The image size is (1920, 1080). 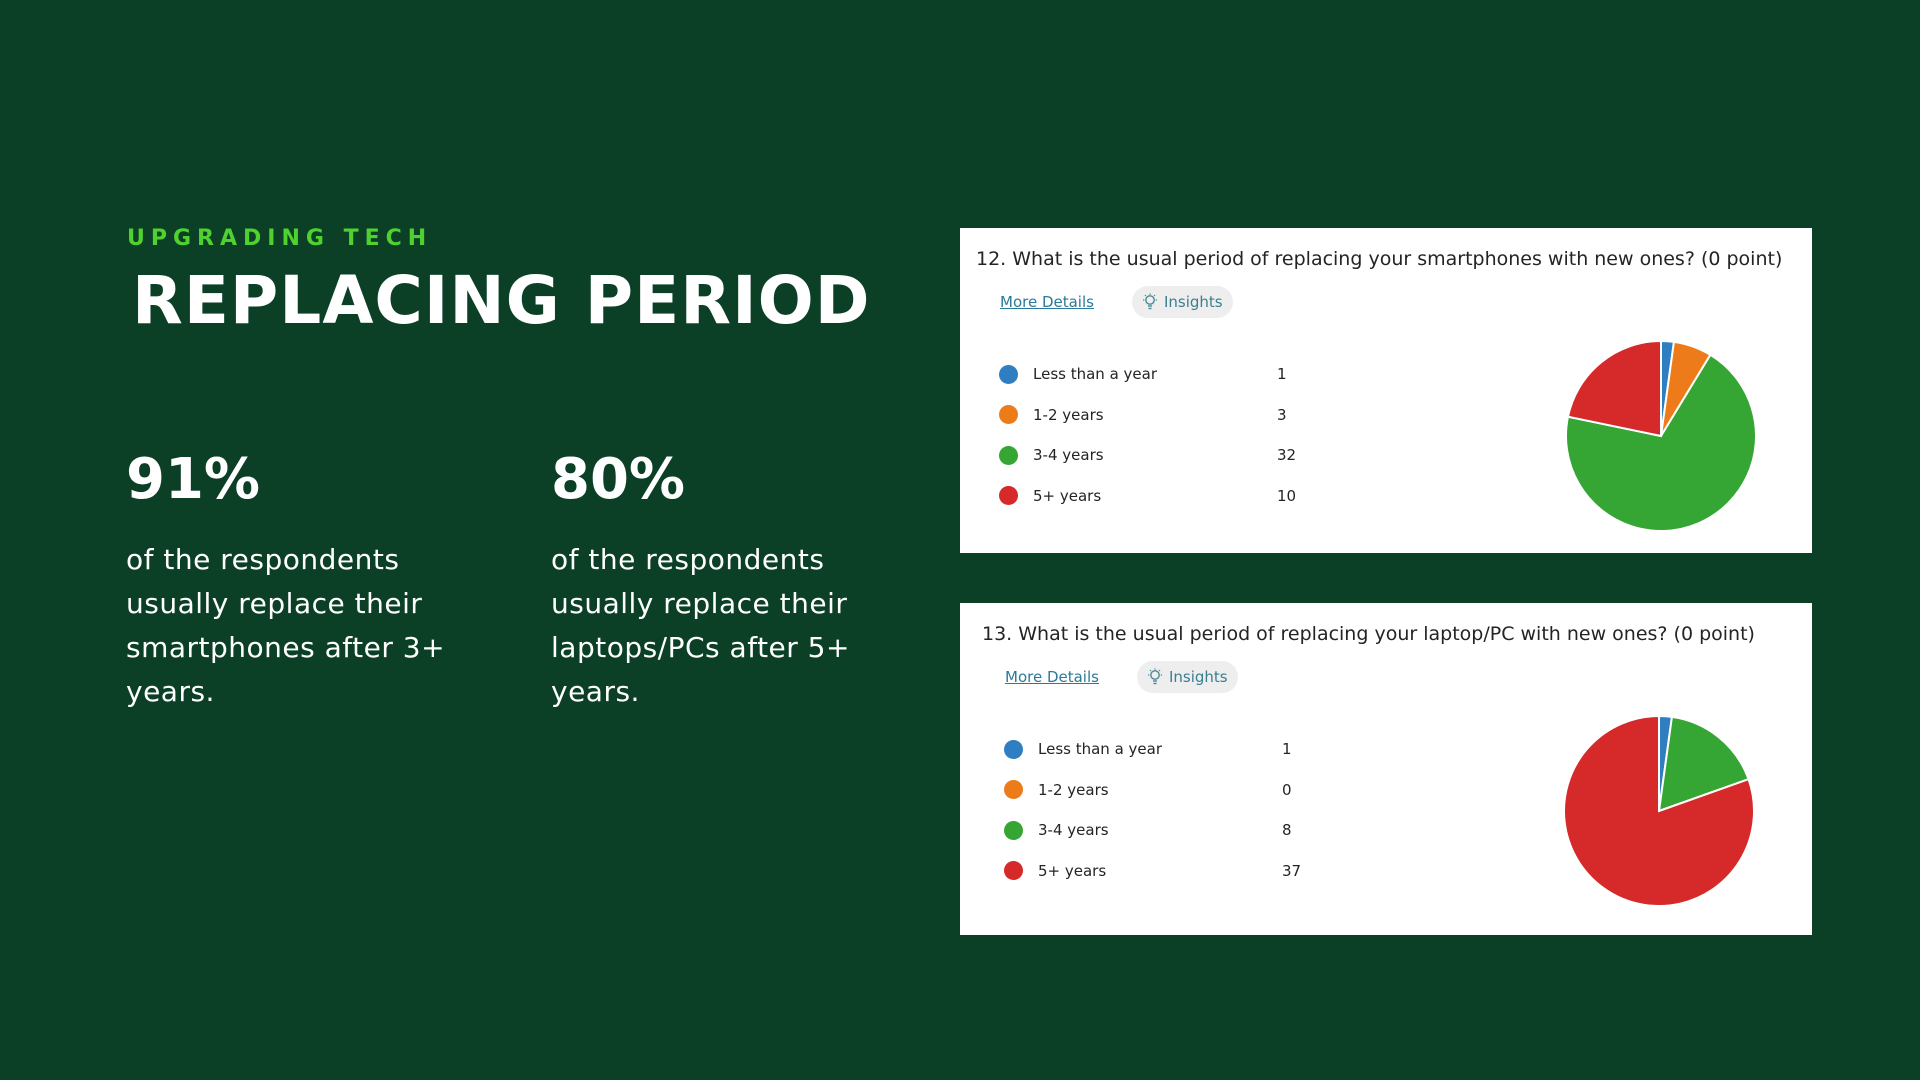 I want to click on legend-count: 3, so click(x=1282, y=414).